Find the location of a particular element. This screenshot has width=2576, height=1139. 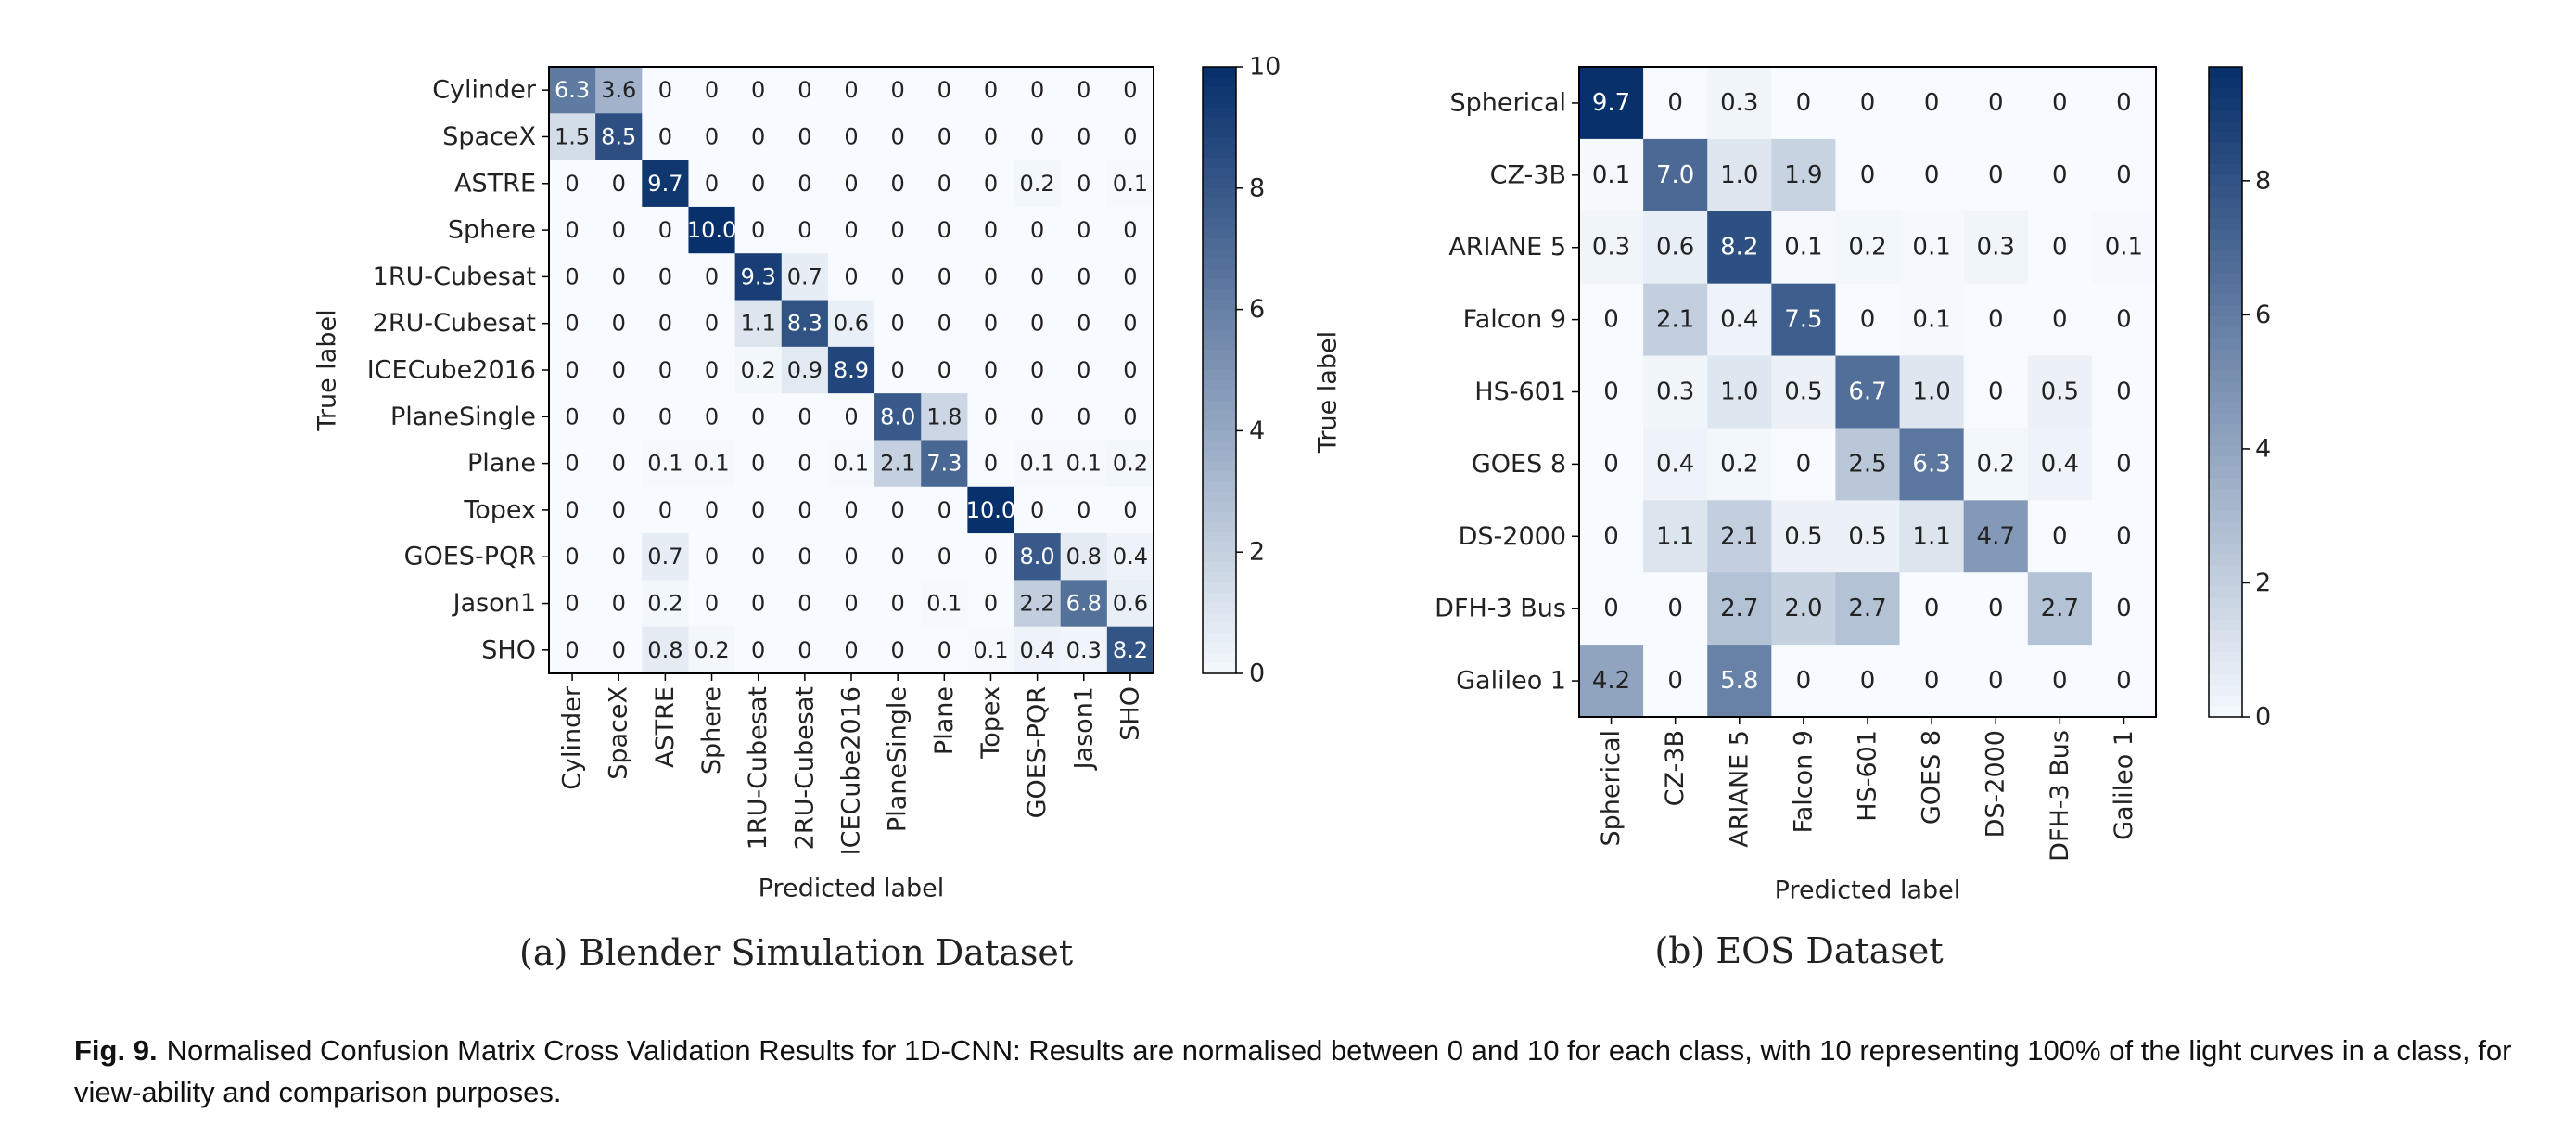

cell-value-label-a: 0.1 is located at coordinates (990, 650).